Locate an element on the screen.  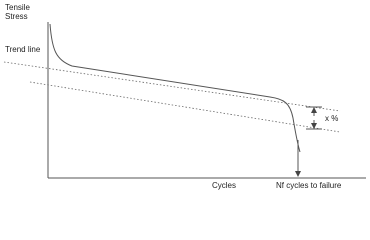
y-label: Tensile is located at coordinates (17, 7).